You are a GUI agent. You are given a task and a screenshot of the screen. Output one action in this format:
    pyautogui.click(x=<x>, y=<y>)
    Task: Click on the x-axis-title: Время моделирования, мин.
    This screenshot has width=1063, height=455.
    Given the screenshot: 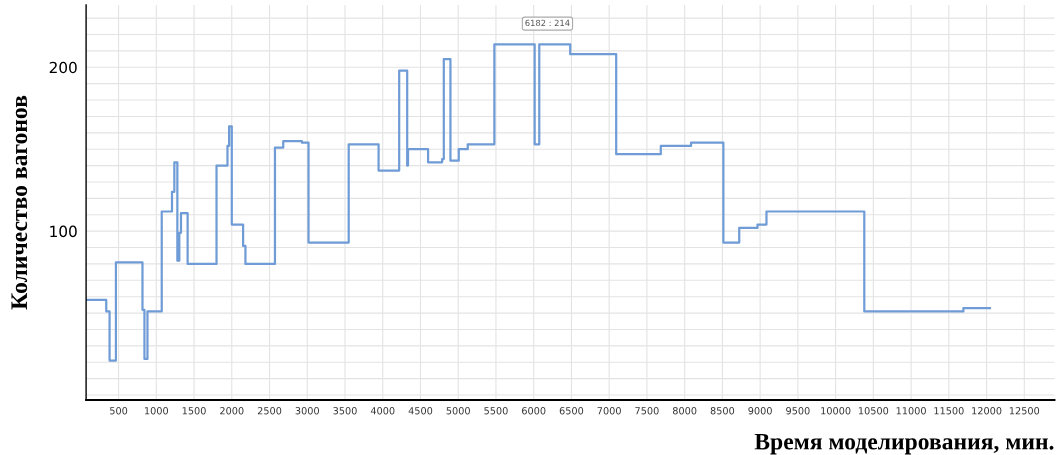 What is the action you would take?
    pyautogui.click(x=904, y=444)
    